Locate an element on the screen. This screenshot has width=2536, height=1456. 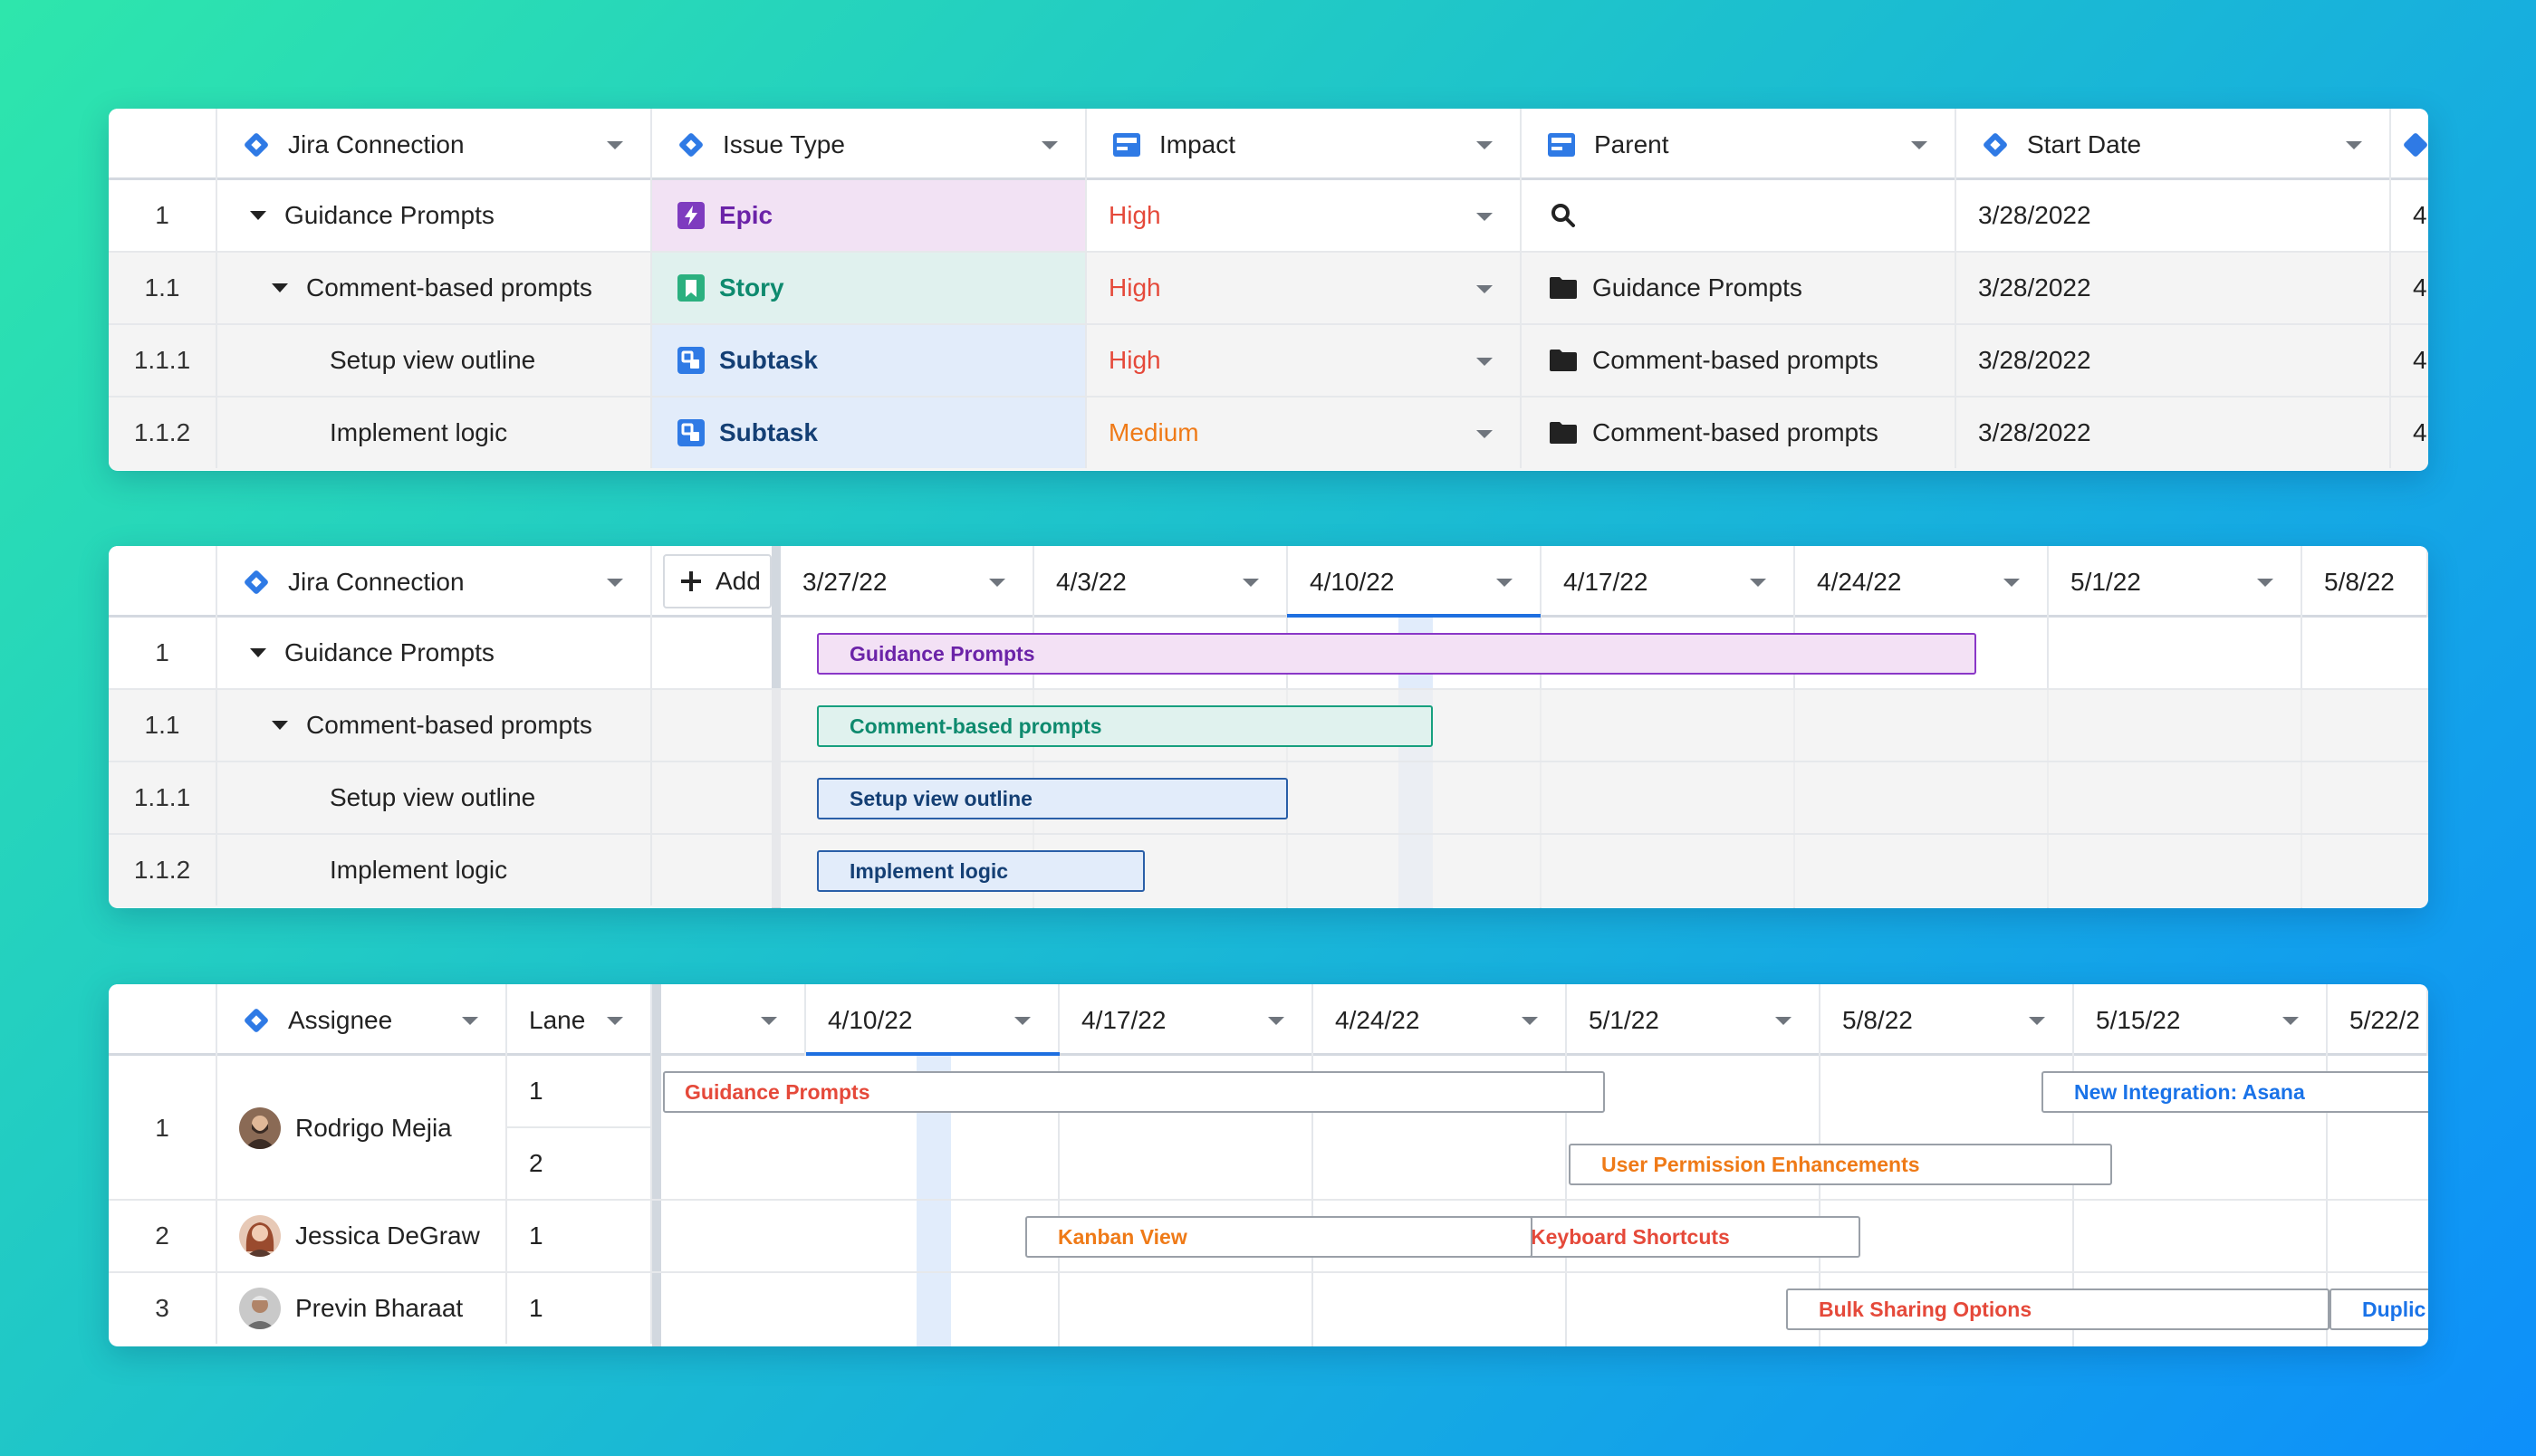
gantt-bar-subtask: Implement logic is located at coordinates (981, 871).